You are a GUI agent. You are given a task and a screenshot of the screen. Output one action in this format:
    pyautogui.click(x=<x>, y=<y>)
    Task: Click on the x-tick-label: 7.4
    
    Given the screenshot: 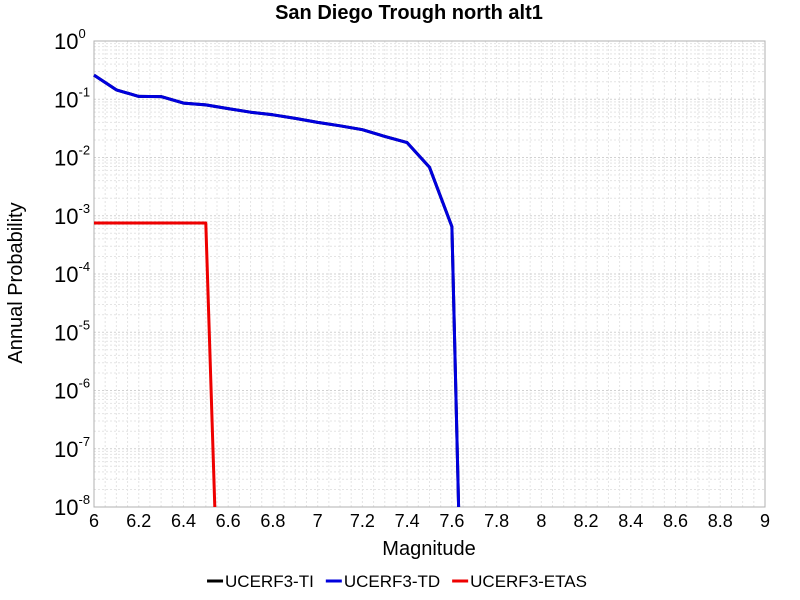 What is the action you would take?
    pyautogui.click(x=407, y=521)
    